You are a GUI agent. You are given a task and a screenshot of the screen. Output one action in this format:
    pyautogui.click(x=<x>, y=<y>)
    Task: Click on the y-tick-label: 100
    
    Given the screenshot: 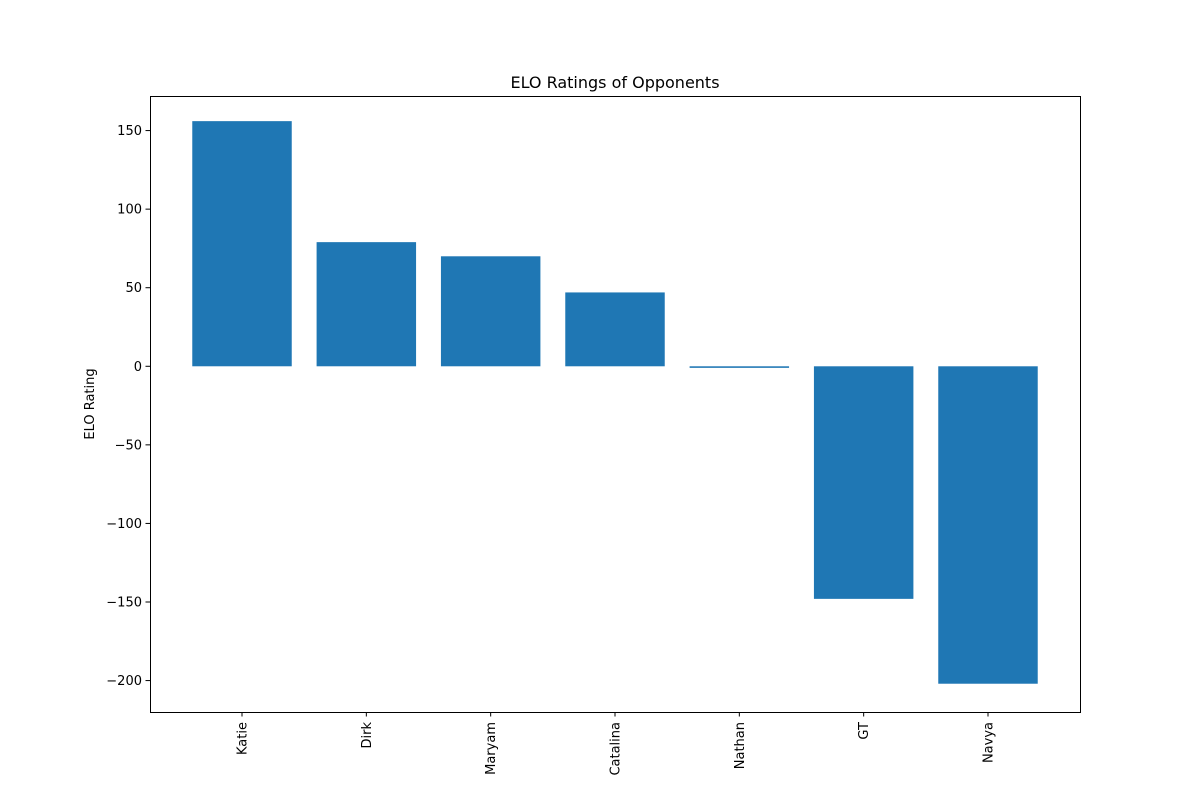 What is the action you would take?
    pyautogui.click(x=129, y=210)
    